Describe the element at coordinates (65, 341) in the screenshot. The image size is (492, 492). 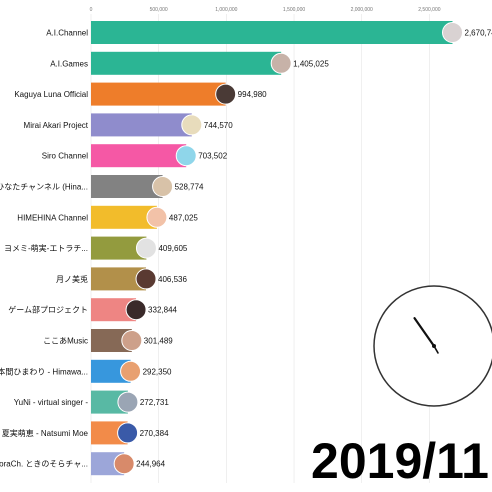
I see `bar-category-label: ここあMusic` at that location.